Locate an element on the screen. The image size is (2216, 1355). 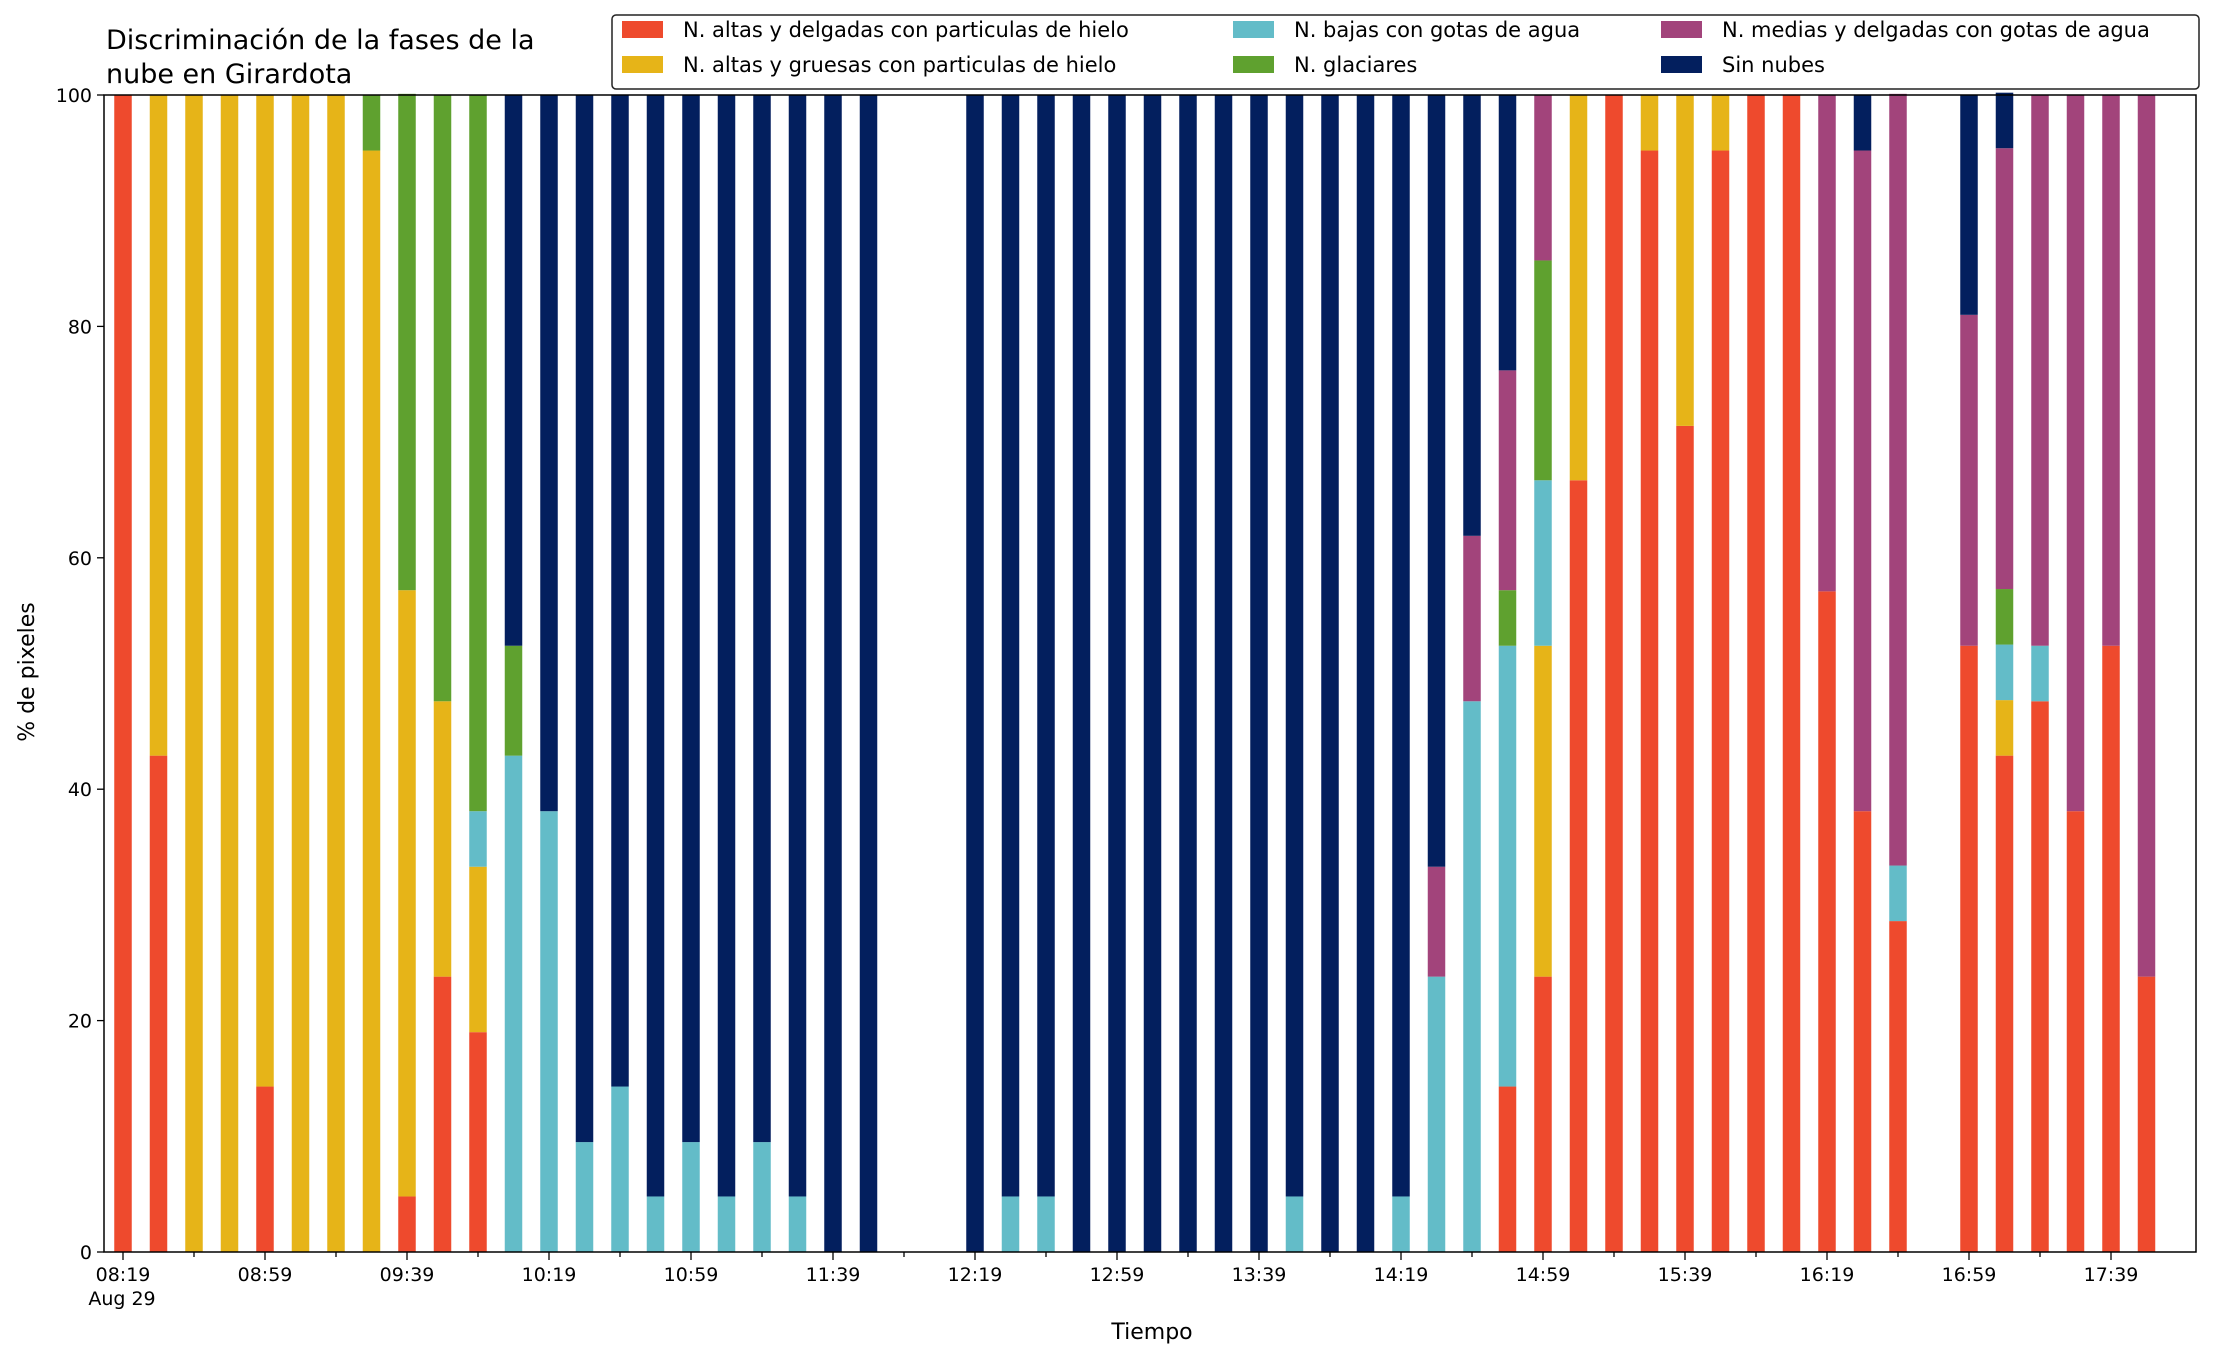
legend-frame is located at coordinates (1405, 52).